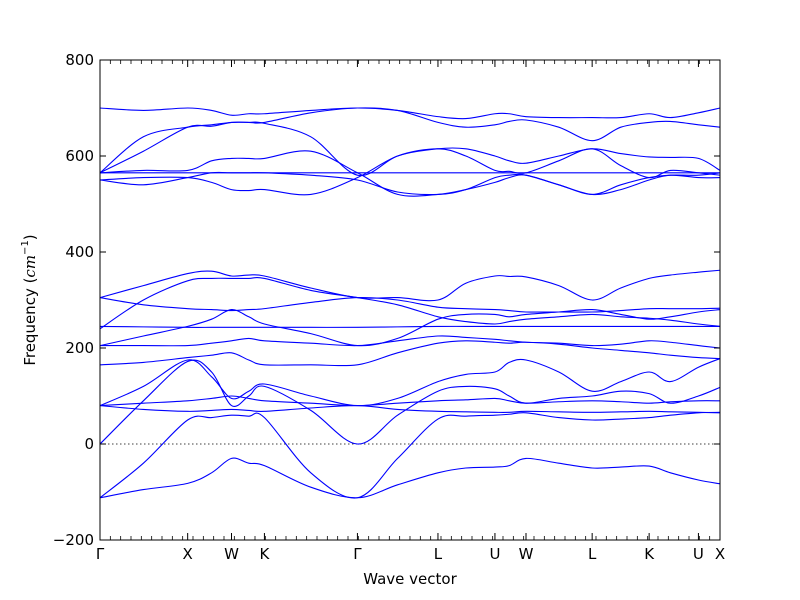 This screenshot has height=600, width=800. I want to click on y-tick-label: 800, so click(79, 60).